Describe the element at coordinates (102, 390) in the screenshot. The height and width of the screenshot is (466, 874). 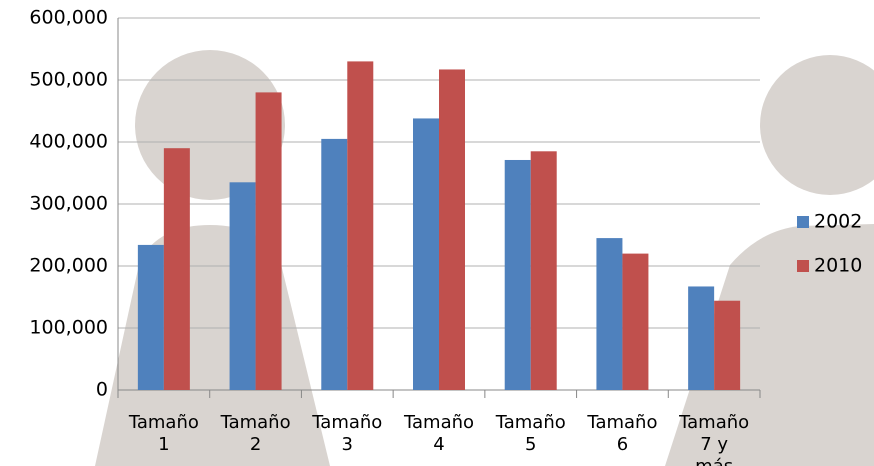
I see `y-tick-label: 0` at that location.